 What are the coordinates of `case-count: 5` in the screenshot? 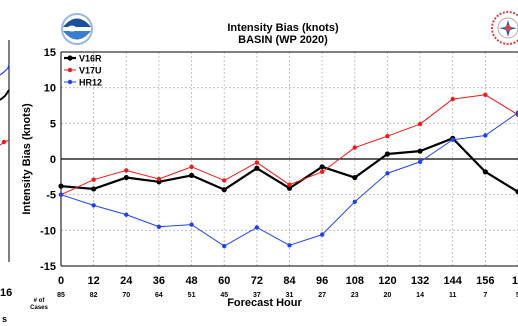 It's located at (517, 295).